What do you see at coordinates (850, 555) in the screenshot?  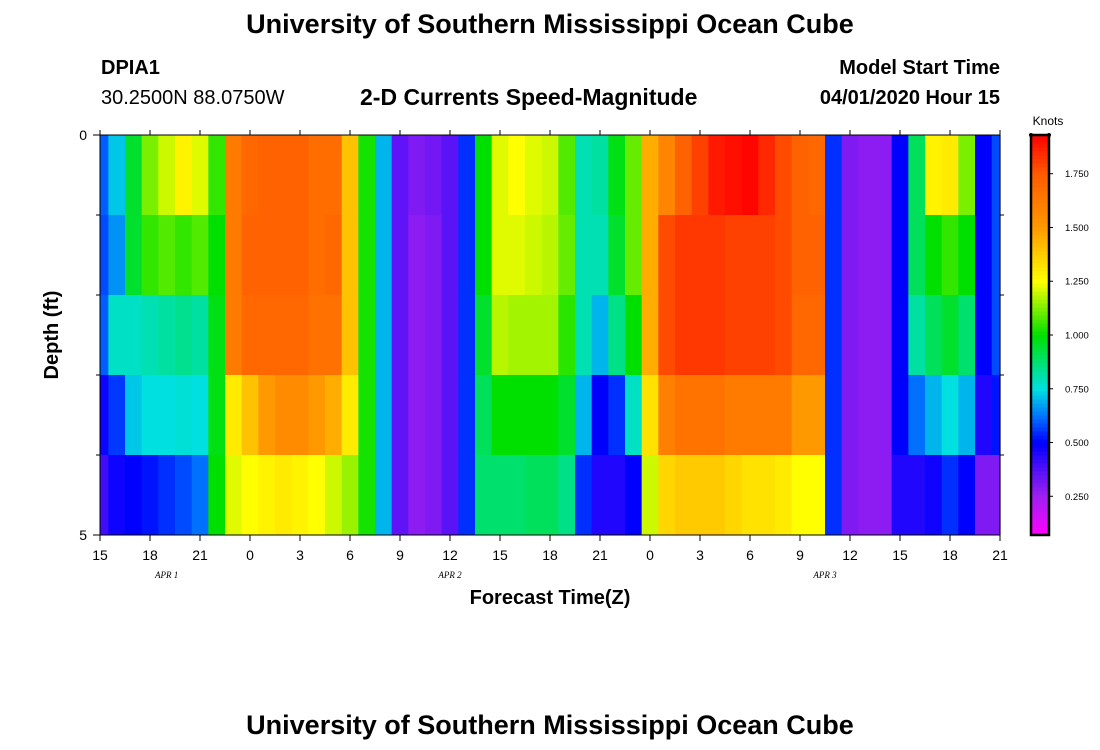 I see `x-tick-label: 12` at bounding box center [850, 555].